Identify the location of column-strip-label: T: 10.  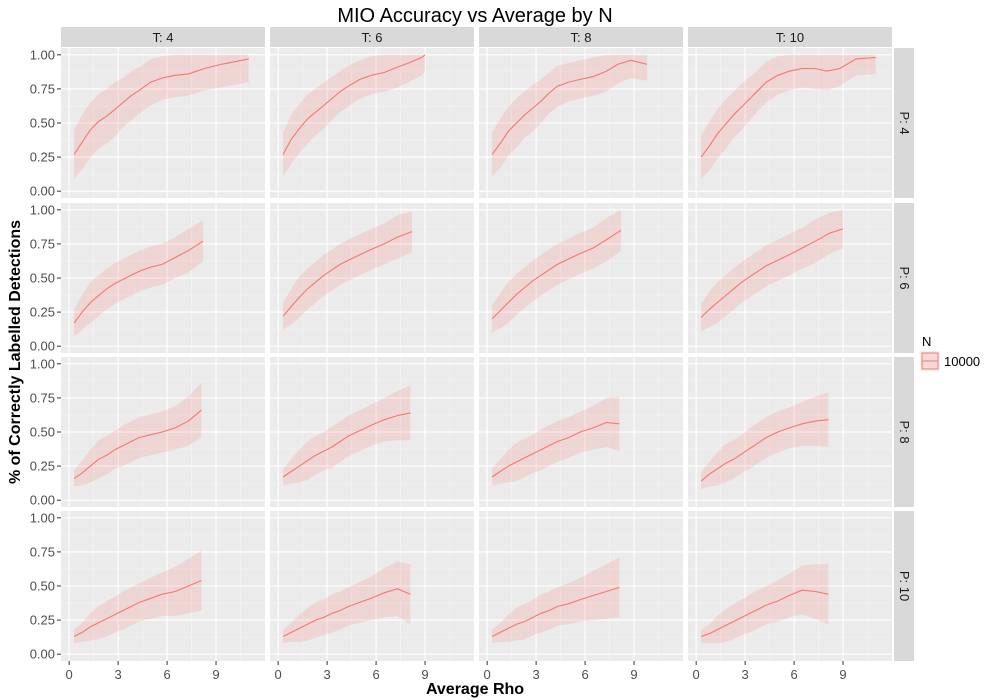
(790, 37).